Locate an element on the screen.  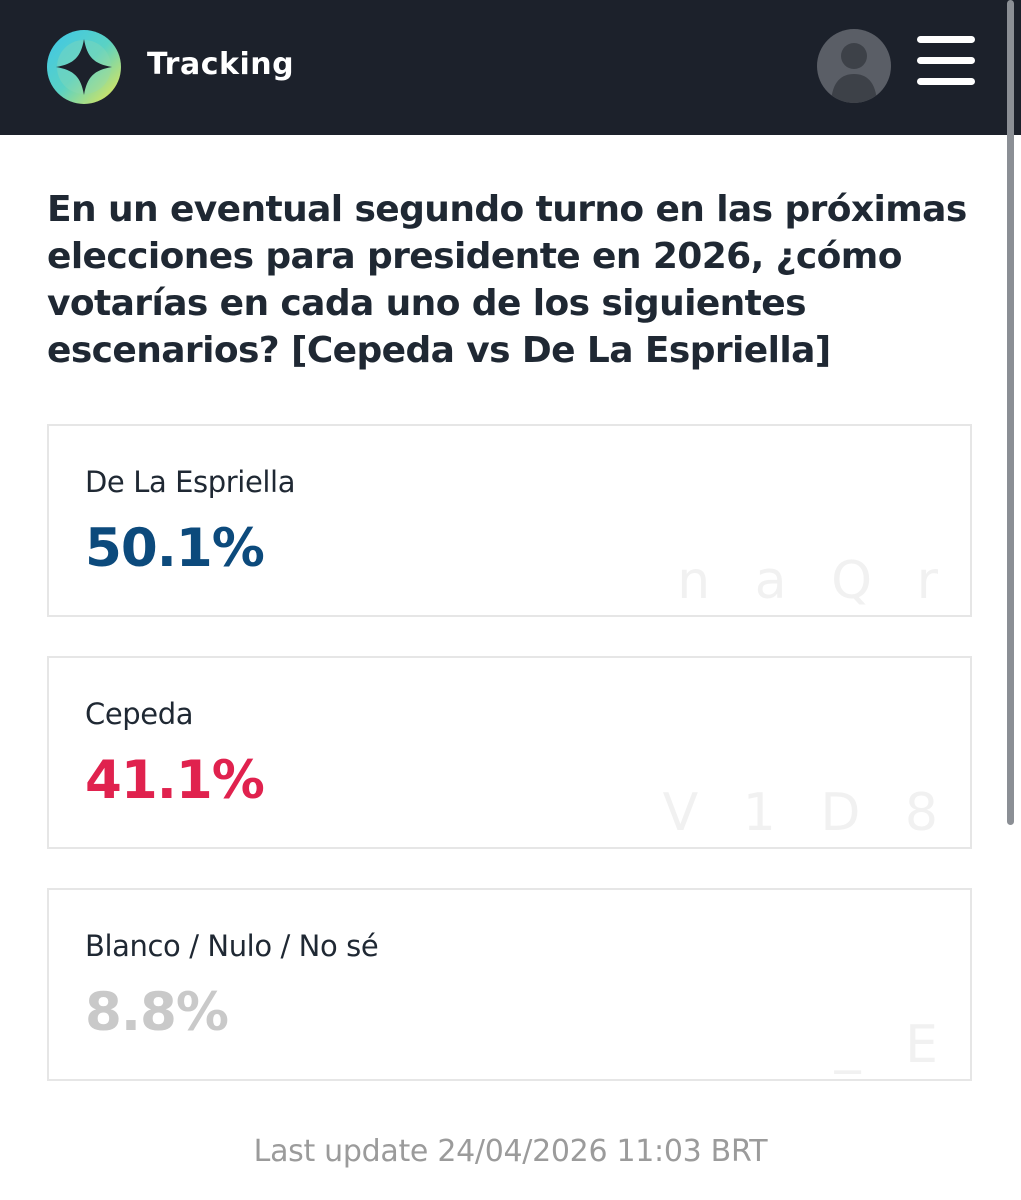
user-avatar-button is located at coordinates (854, 66).